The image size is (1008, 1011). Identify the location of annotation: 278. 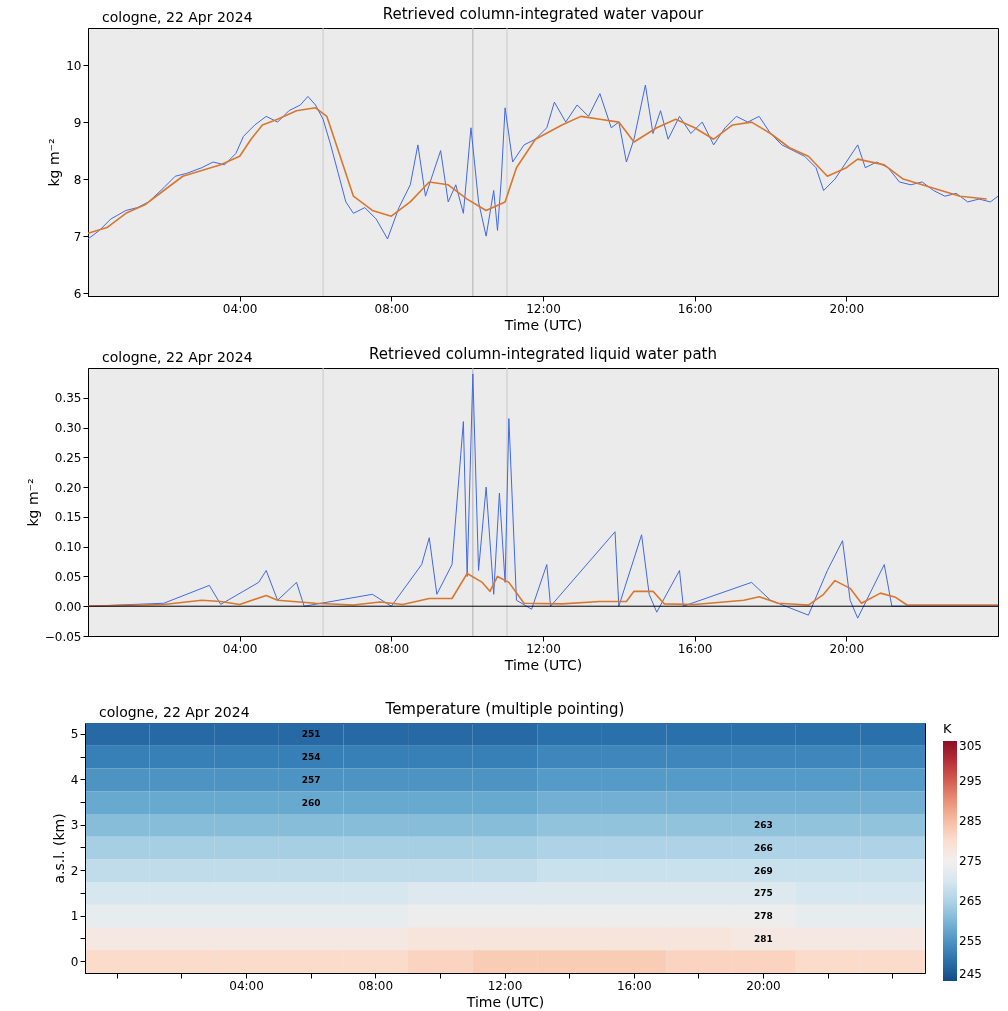
(763, 916).